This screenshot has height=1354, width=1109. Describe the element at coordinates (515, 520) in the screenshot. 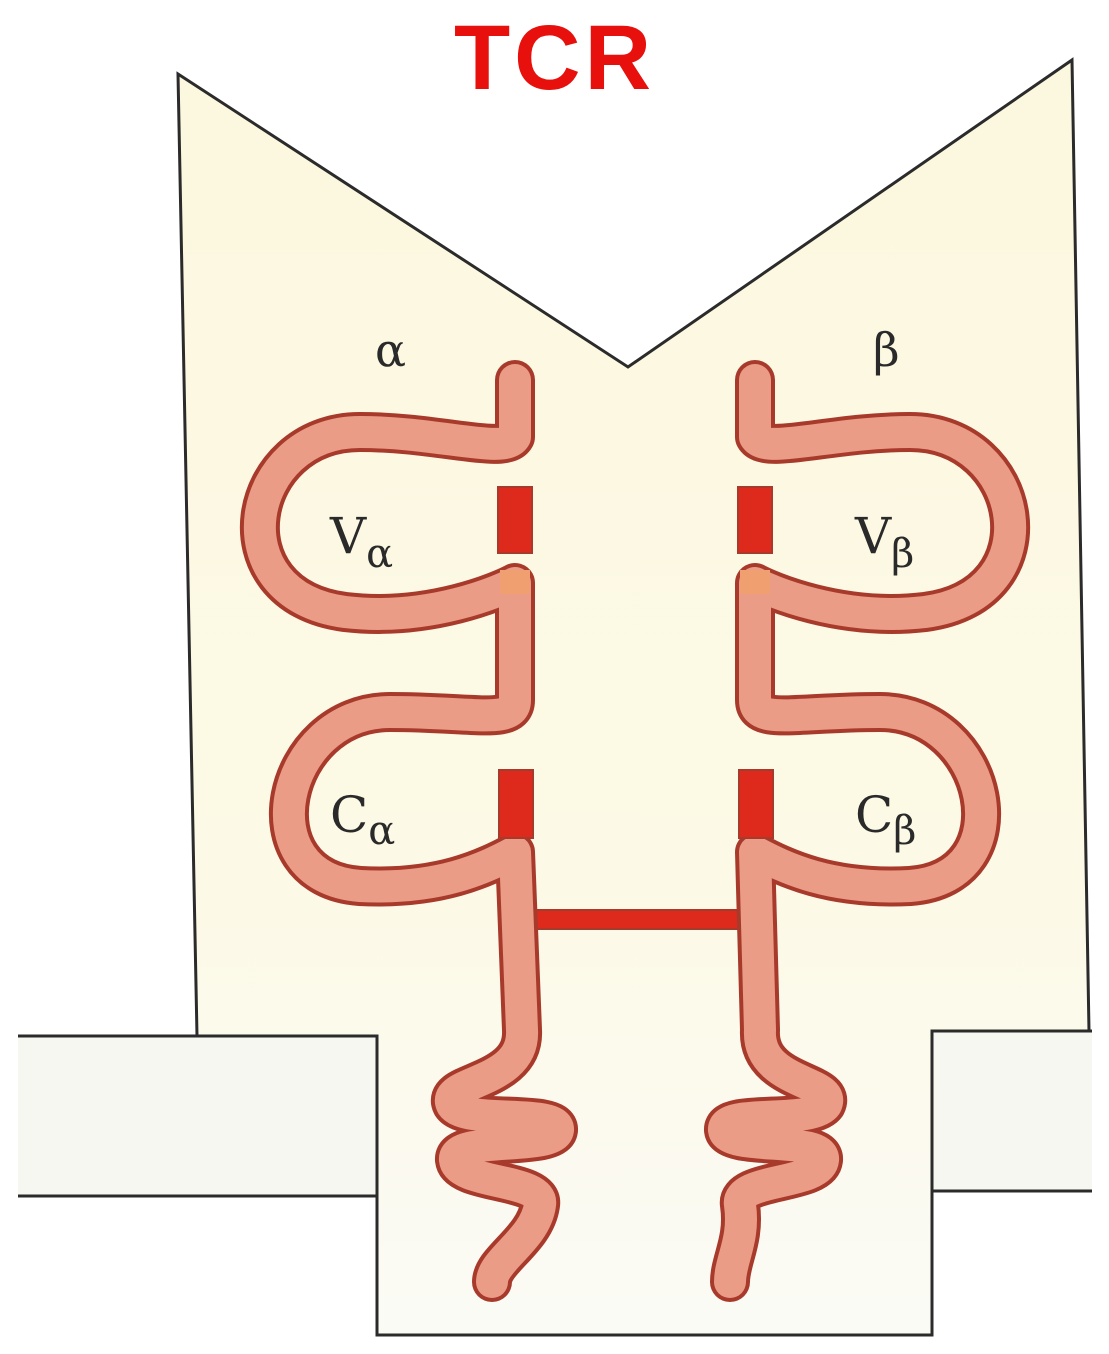

I see `alpha-variable-disulfide` at that location.